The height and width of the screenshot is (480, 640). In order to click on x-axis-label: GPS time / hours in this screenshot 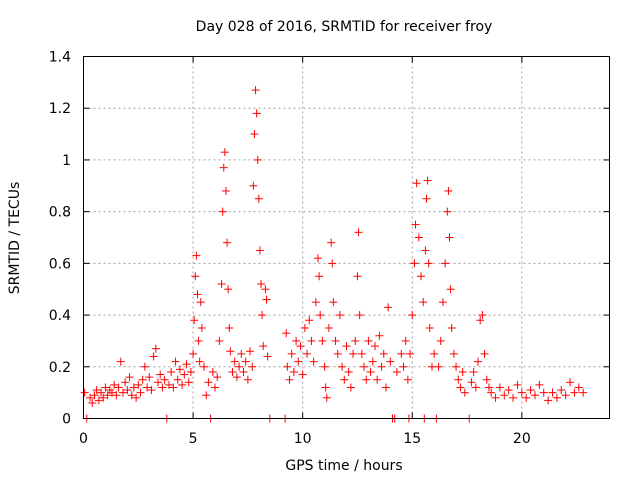, I will do `click(343, 466)`.